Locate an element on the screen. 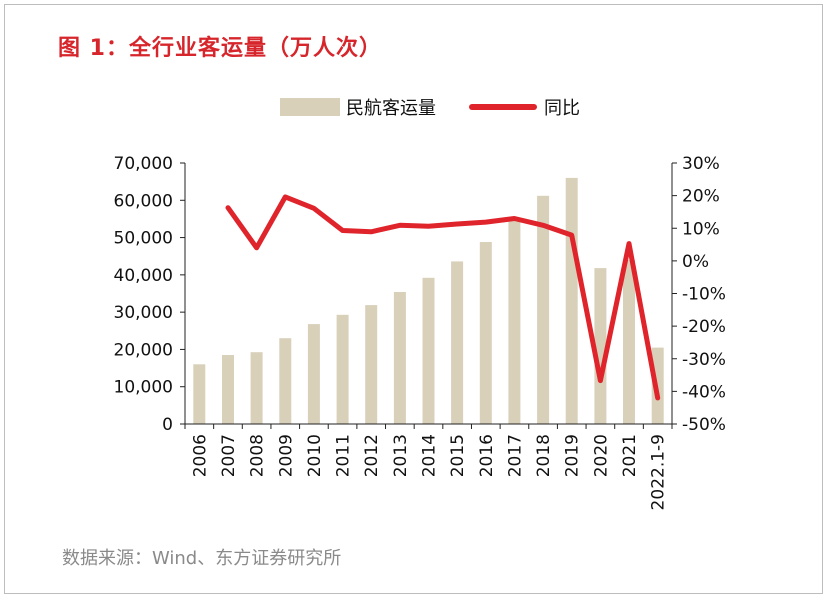  y-left-tick-label: 60,000 is located at coordinates (143, 201).